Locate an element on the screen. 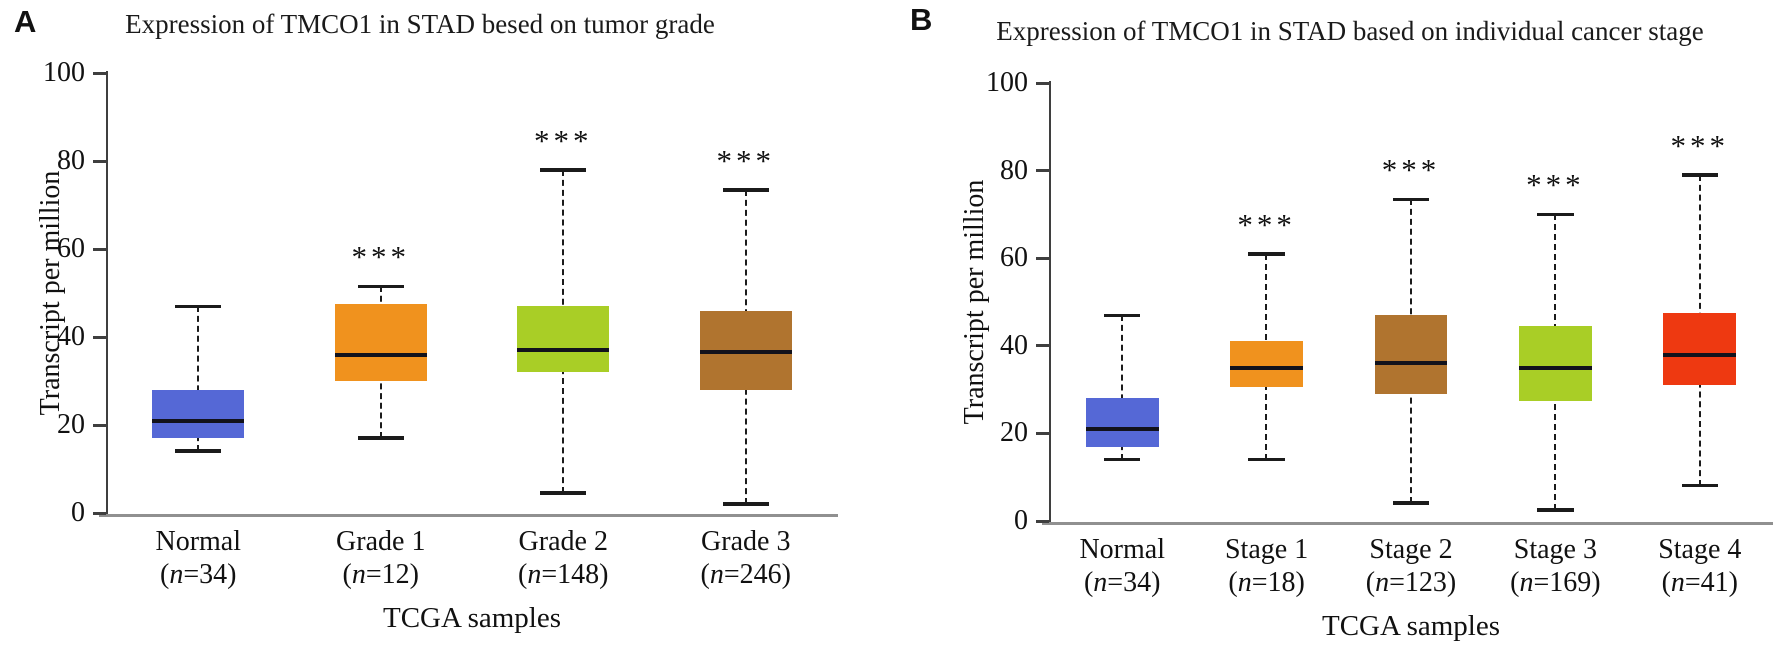  category-n-count: (n=169) is located at coordinates (1555, 582).